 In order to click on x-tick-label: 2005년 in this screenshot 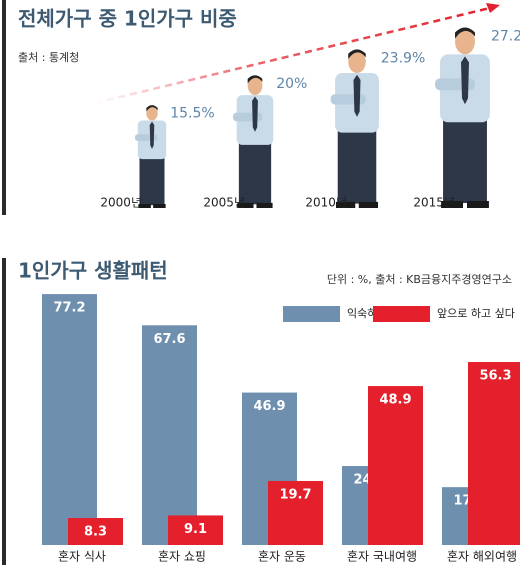, I will do `click(224, 203)`.